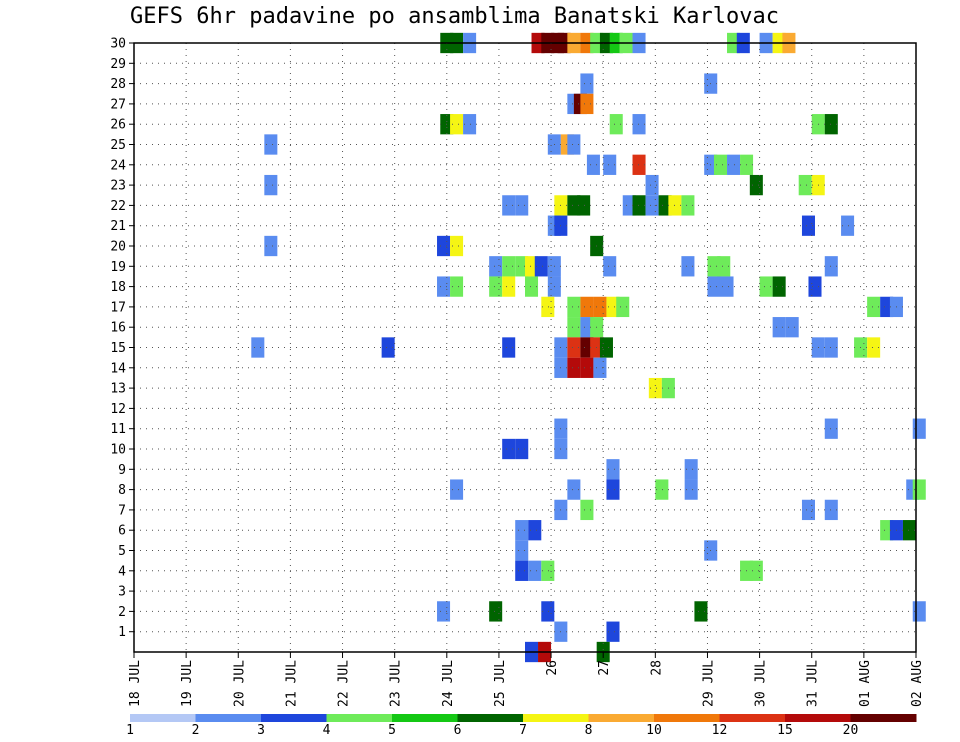 This screenshot has width=960, height=742. What do you see at coordinates (122, 632) in the screenshot?
I see `y-tick-label: 1` at bounding box center [122, 632].